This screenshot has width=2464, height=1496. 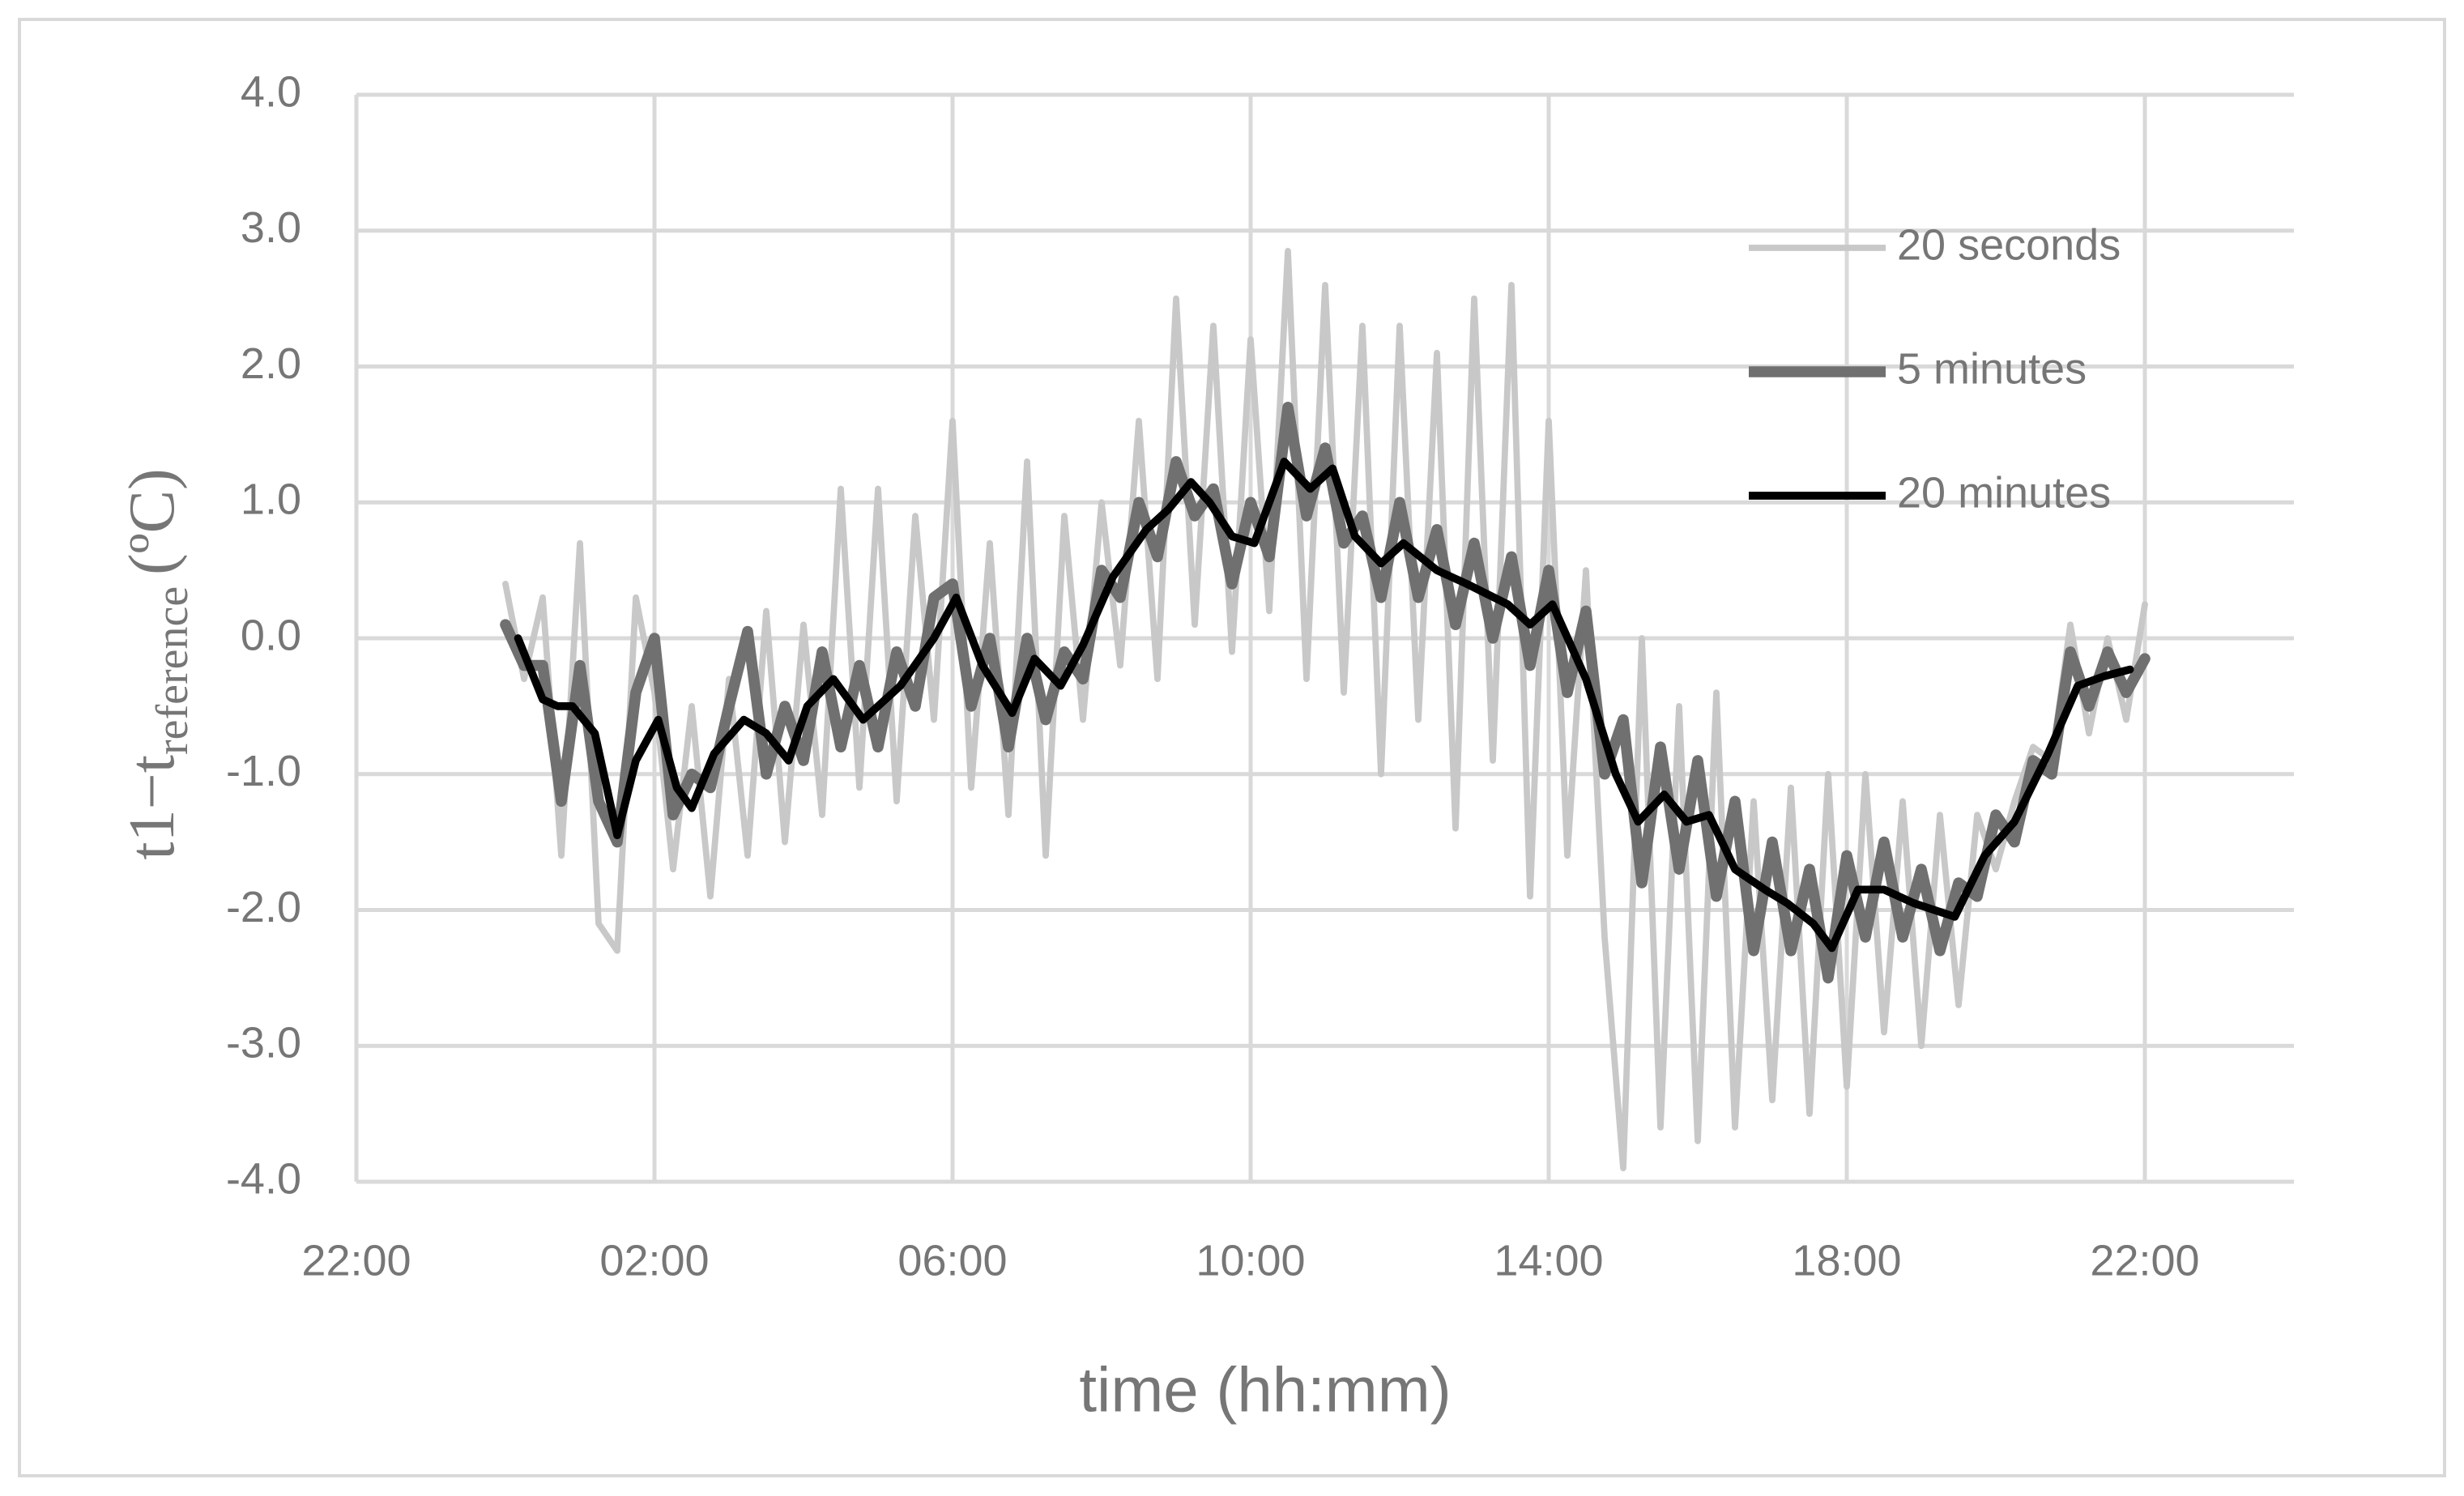 What do you see at coordinates (271, 364) in the screenshot?
I see `y-tick-label: 2.0` at bounding box center [271, 364].